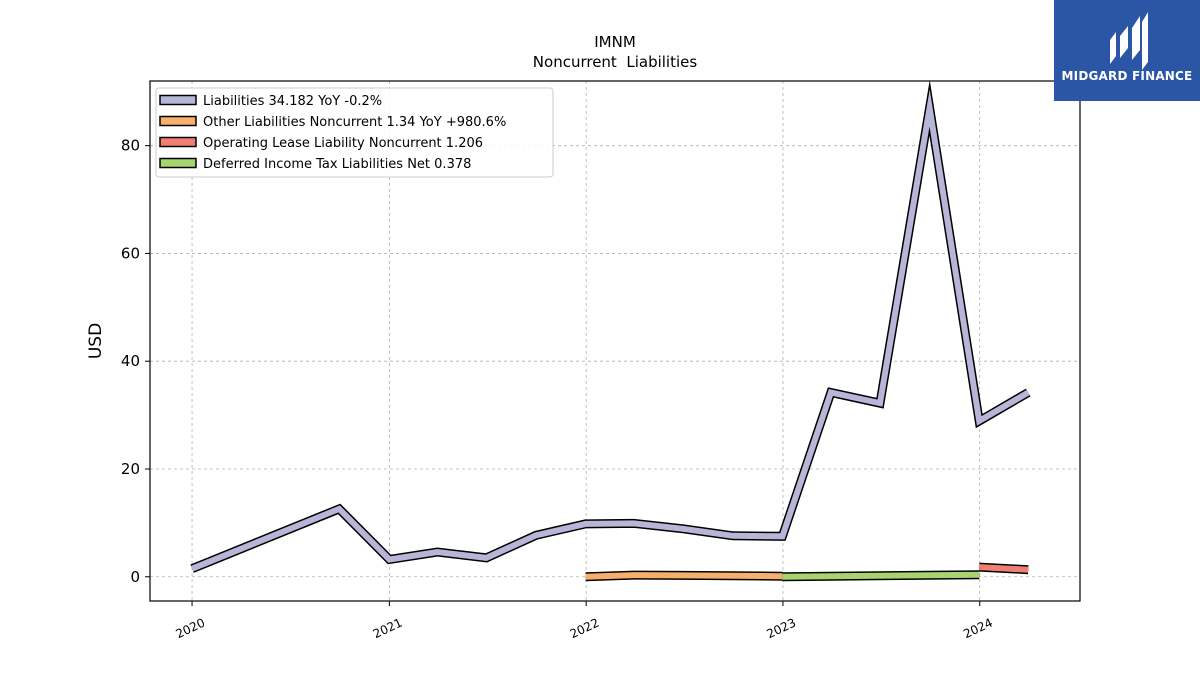  What do you see at coordinates (388, 629) in the screenshot?
I see `x-tick-label: 2021` at bounding box center [388, 629].